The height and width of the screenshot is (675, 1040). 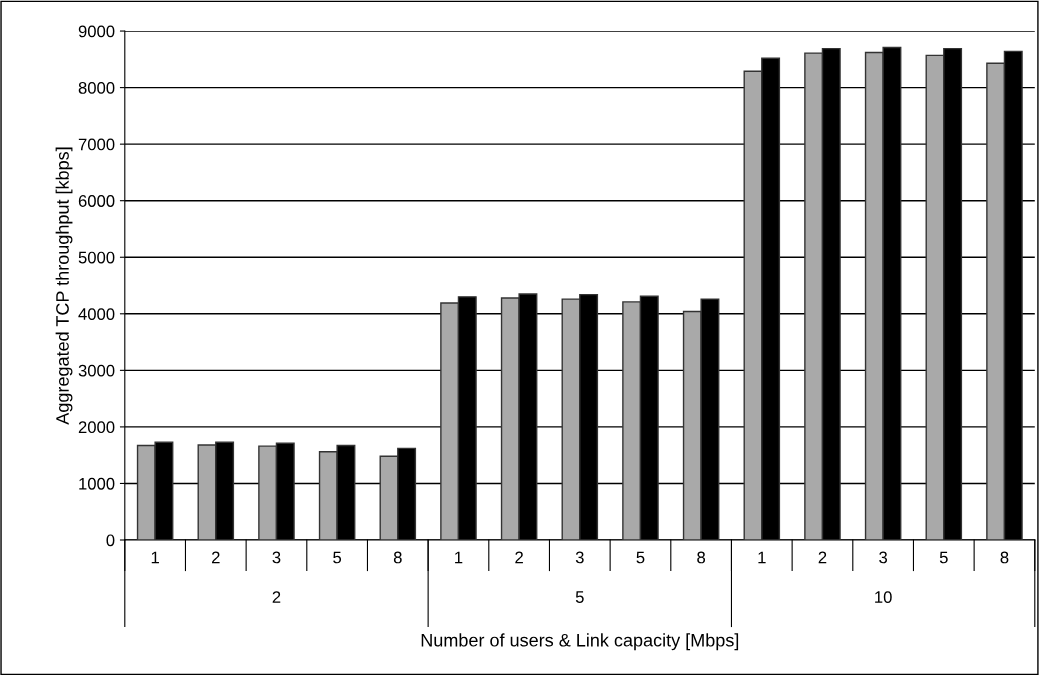 I want to click on y-tick-label: 1000, so click(x=97, y=483).